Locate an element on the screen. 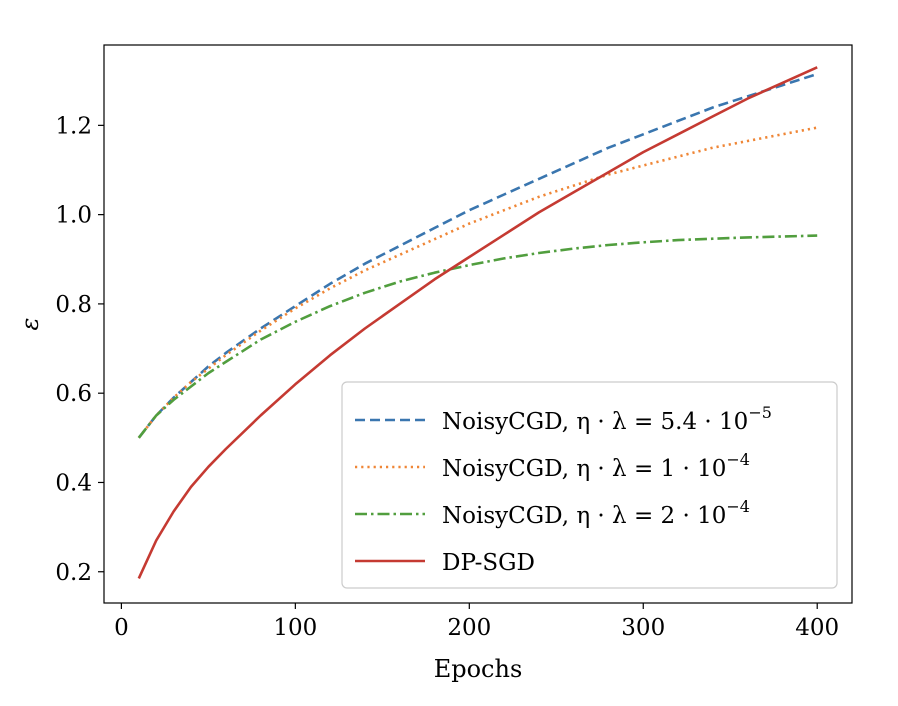  legend-label: NoisyCGD, η · λ = 2 · 10−4 is located at coordinates (596, 513).